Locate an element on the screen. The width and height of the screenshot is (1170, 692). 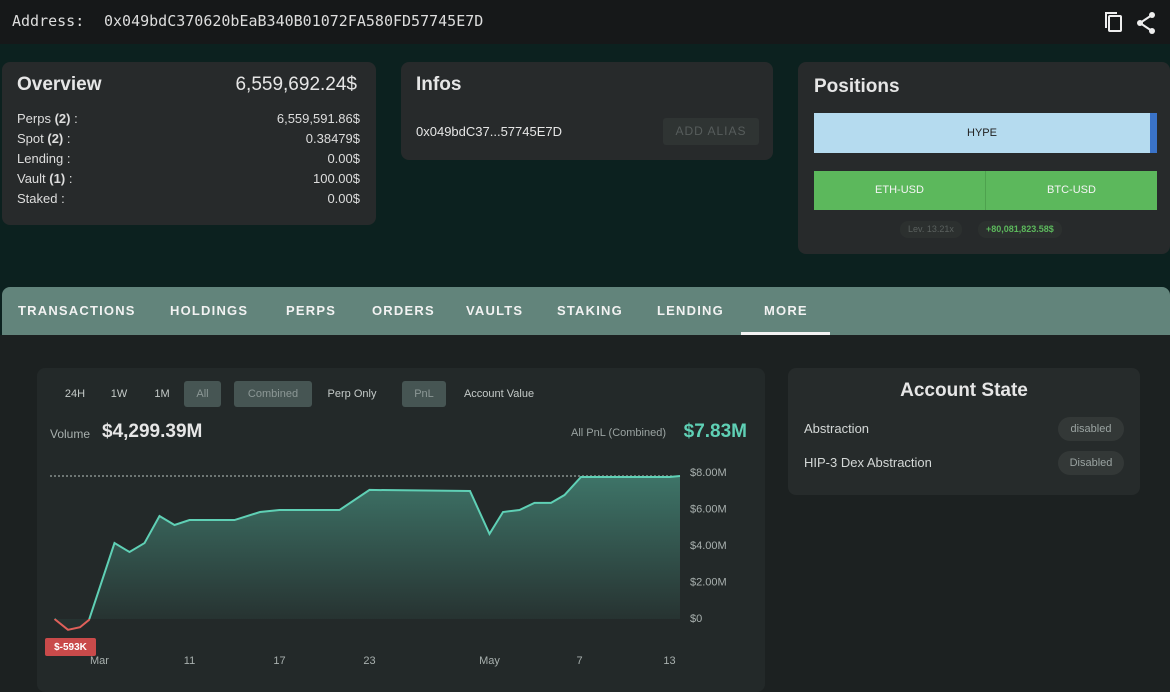
share-icon is located at coordinates (1146, 23).